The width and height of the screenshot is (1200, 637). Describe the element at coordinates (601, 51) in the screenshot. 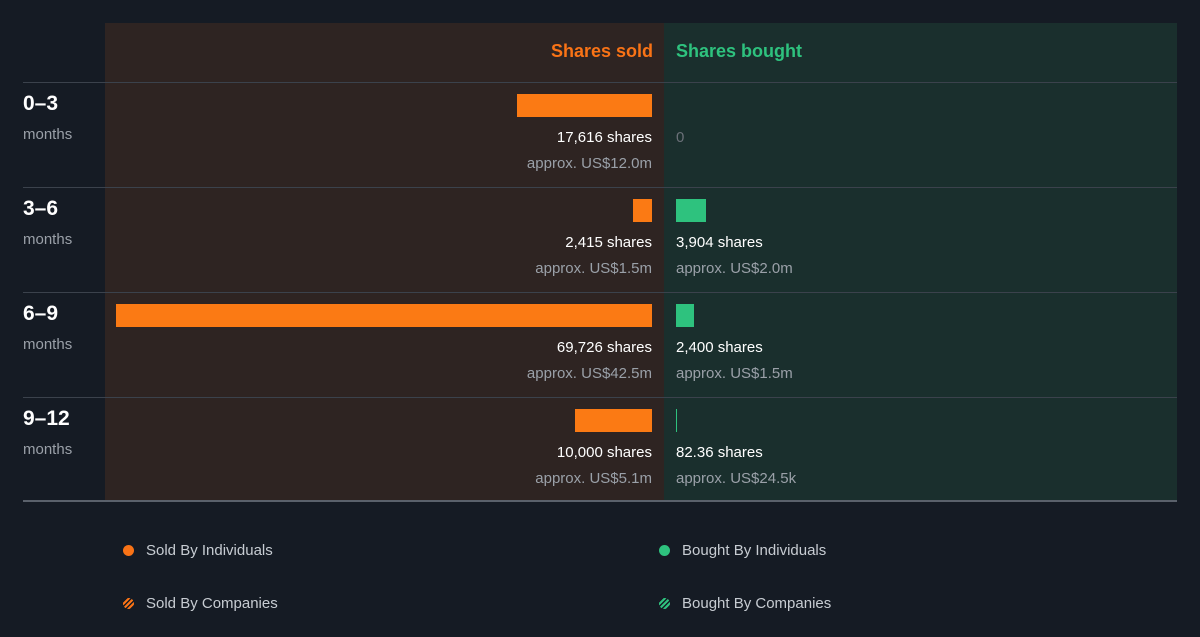

I see `shares-sold-header: Shares sold` at that location.